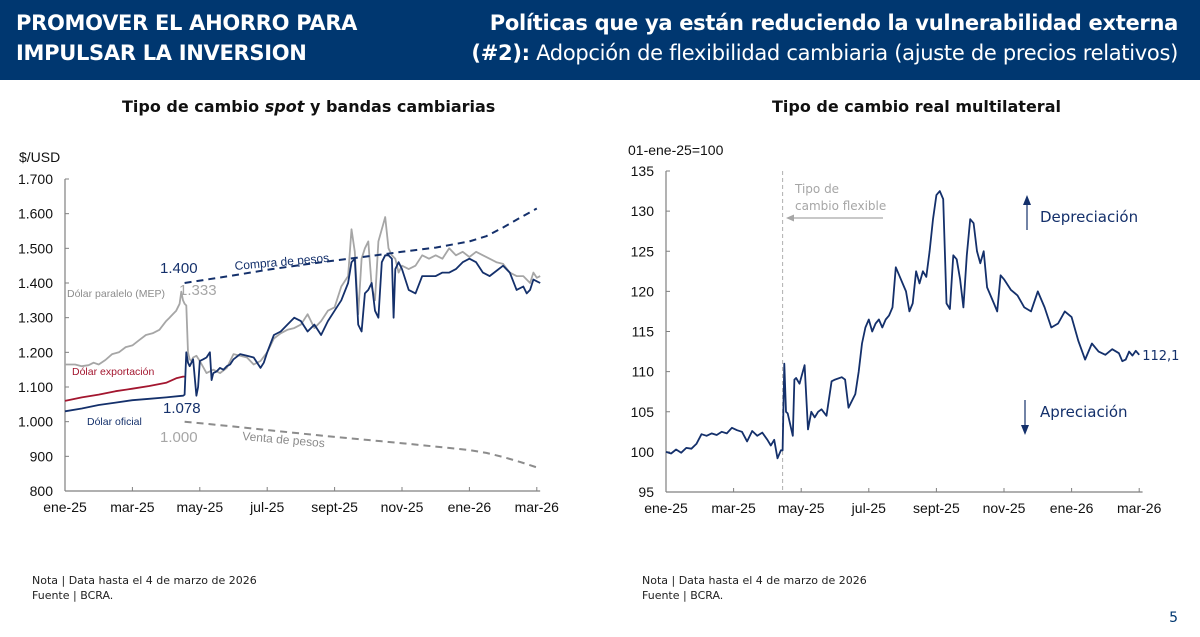  What do you see at coordinates (35, 422) in the screenshot?
I see `y-tick-label: 1.000` at bounding box center [35, 422].